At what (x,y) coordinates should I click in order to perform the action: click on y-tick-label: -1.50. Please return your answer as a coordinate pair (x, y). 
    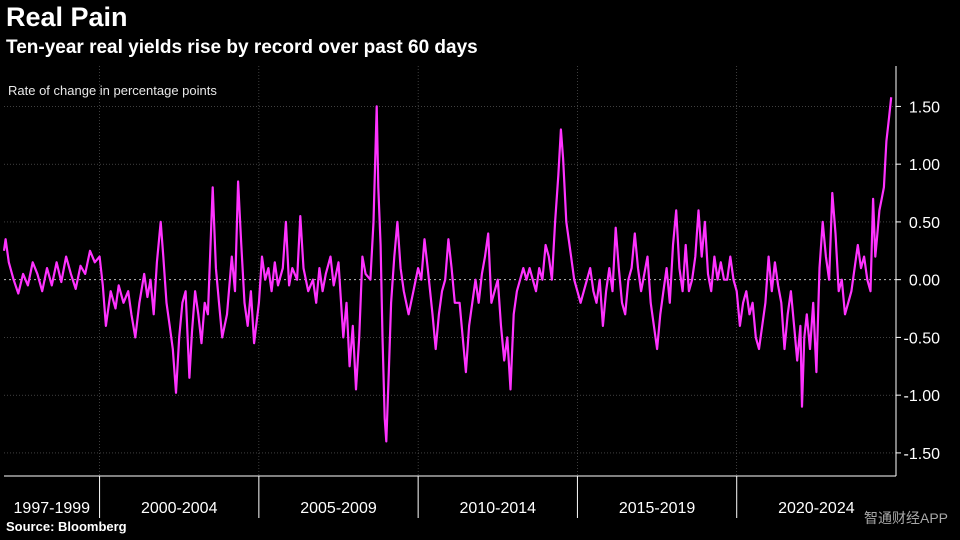
    Looking at the image, I should click on (922, 454).